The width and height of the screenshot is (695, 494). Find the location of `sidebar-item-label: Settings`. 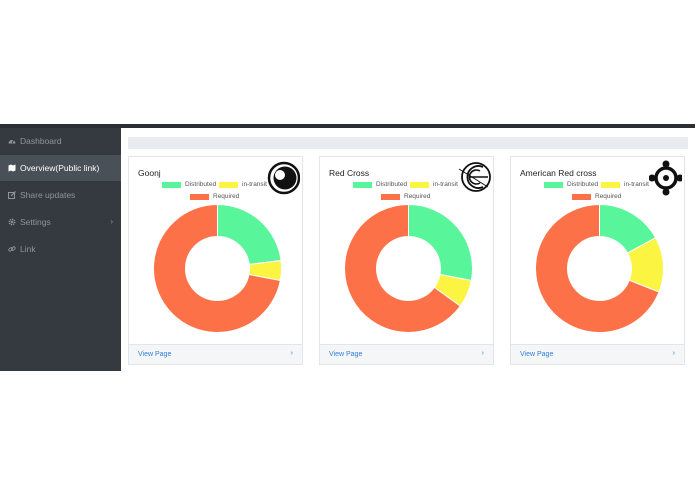

sidebar-item-label: Settings is located at coordinates (35, 222).